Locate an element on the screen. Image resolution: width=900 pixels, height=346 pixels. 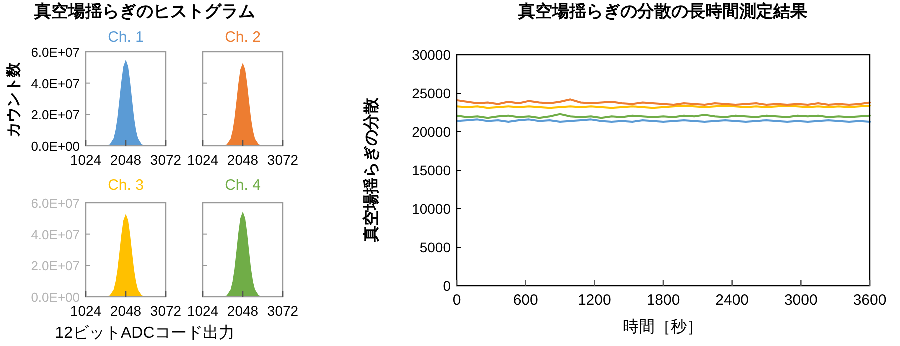
y-axis-title: カウント数 is located at coordinates (14, 100).